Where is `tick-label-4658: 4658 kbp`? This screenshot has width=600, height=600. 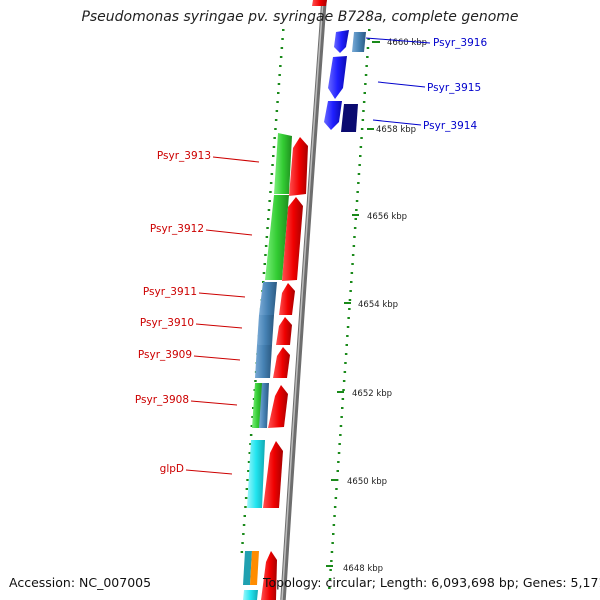
tick-label-4658: 4658 kbp is located at coordinates (396, 130).